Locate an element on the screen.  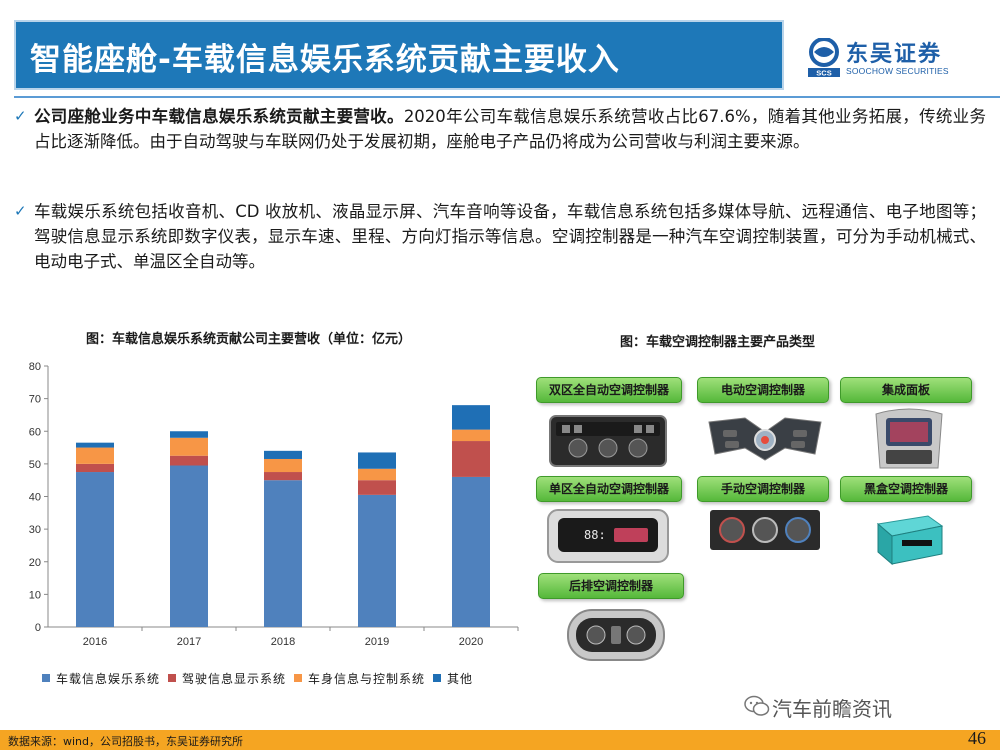
y-tick-label: 80 is located at coordinates (35, 367).